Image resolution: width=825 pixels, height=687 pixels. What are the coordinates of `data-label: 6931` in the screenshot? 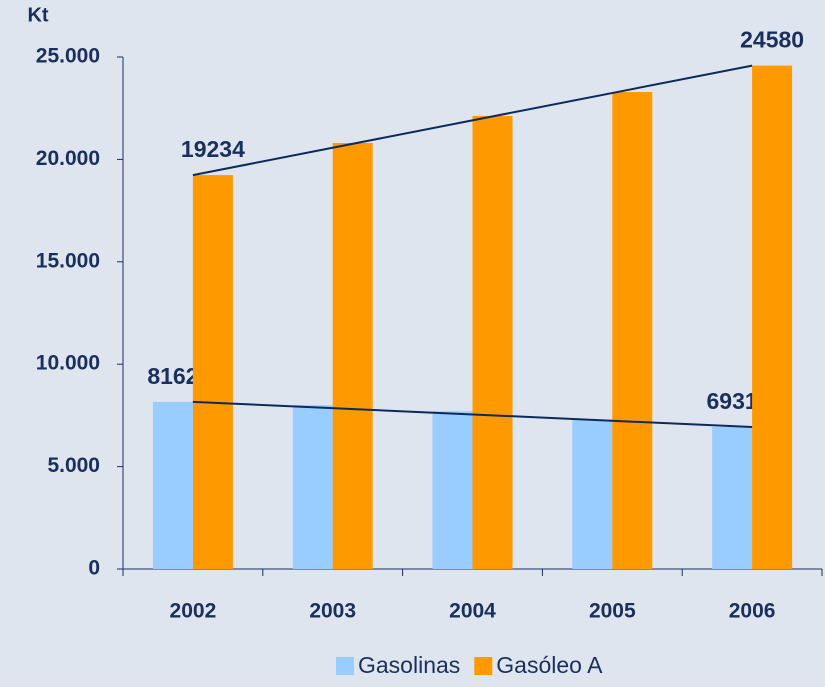 It's located at (732, 401).